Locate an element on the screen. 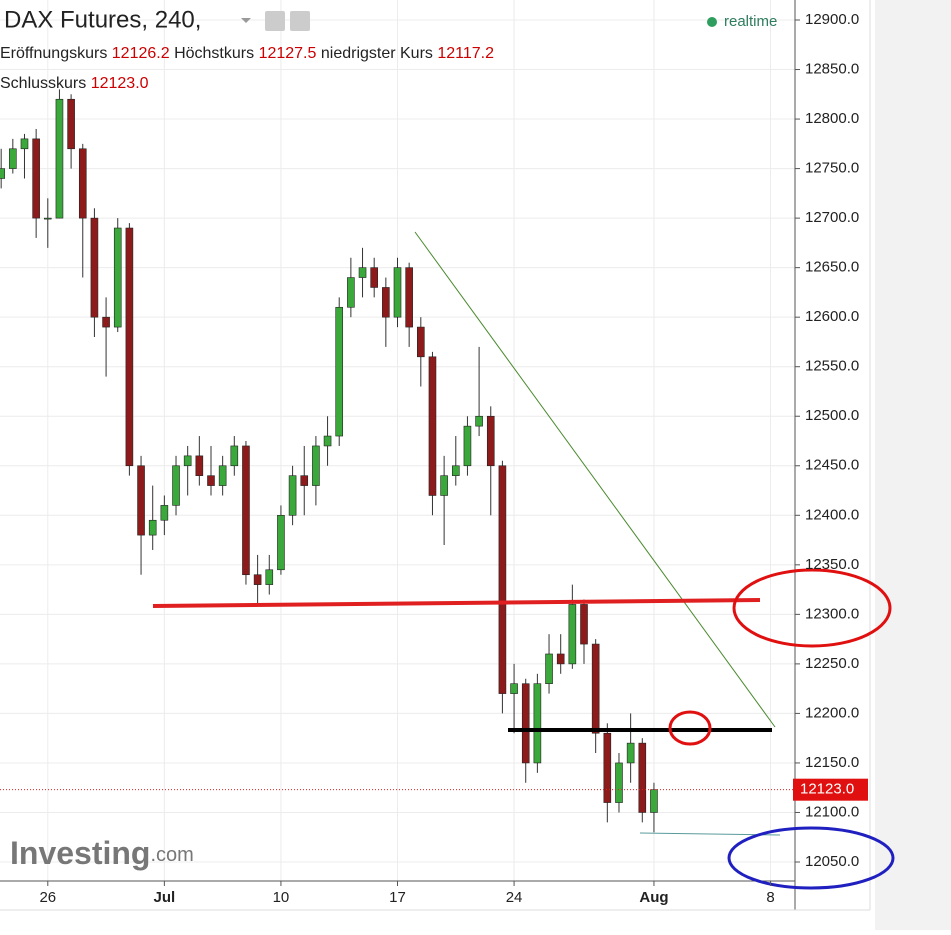  y-tick-label: 12050.0 is located at coordinates (832, 861).